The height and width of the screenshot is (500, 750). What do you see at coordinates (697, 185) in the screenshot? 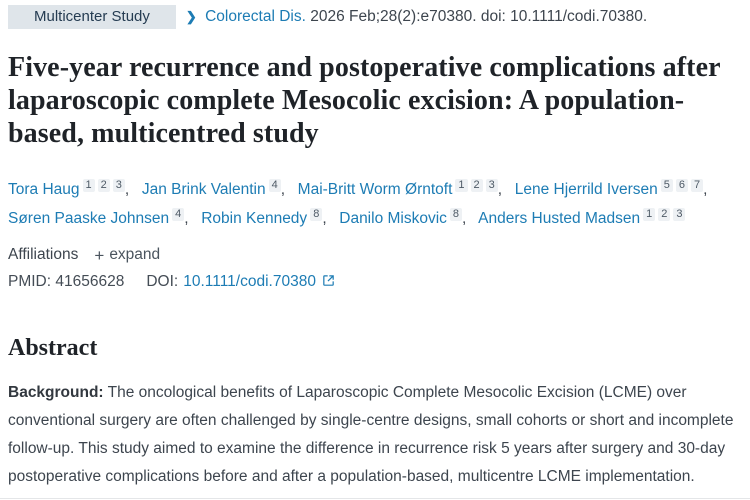
I see `affiliation-number: 7` at bounding box center [697, 185].